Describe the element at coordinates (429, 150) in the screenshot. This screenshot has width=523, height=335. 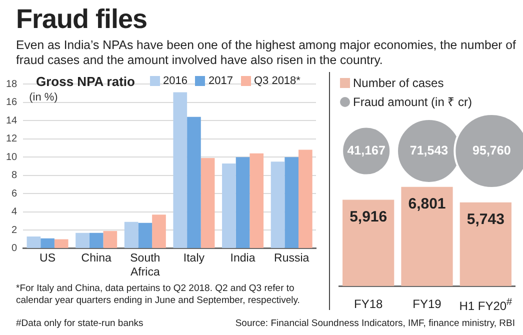
I see `data-label: 71,543` at that location.